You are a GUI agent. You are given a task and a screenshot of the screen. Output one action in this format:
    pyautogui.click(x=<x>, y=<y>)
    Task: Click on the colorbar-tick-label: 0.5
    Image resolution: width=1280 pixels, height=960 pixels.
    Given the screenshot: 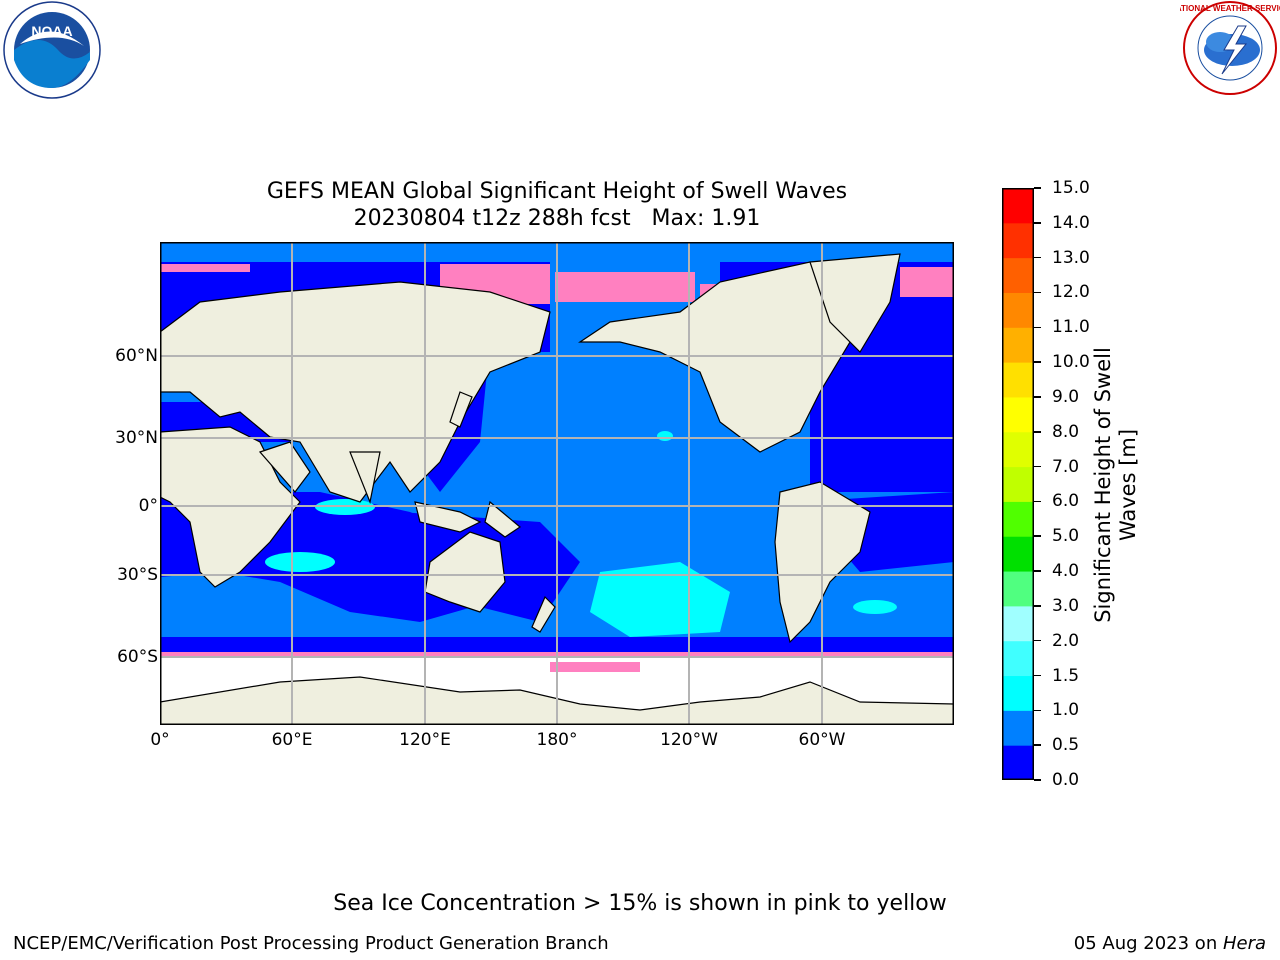 What is the action you would take?
    pyautogui.click(x=1066, y=745)
    